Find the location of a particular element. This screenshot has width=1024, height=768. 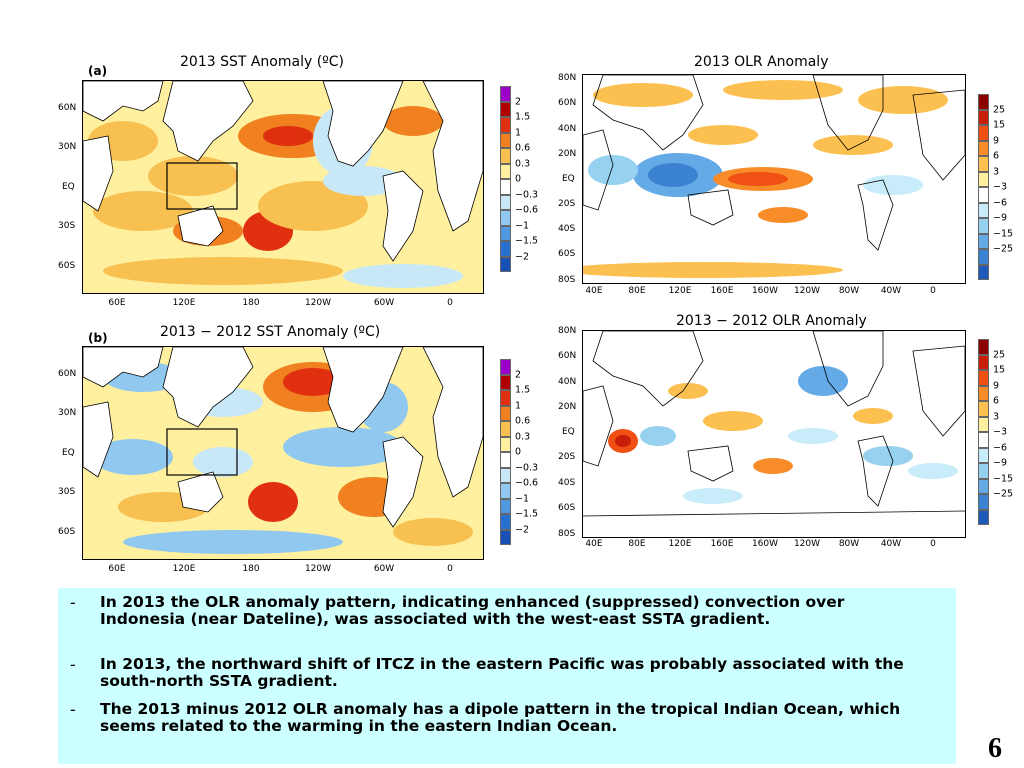

olr-diff-title: 2013 − 2012 OLR Anomaly is located at coordinates (771, 321).